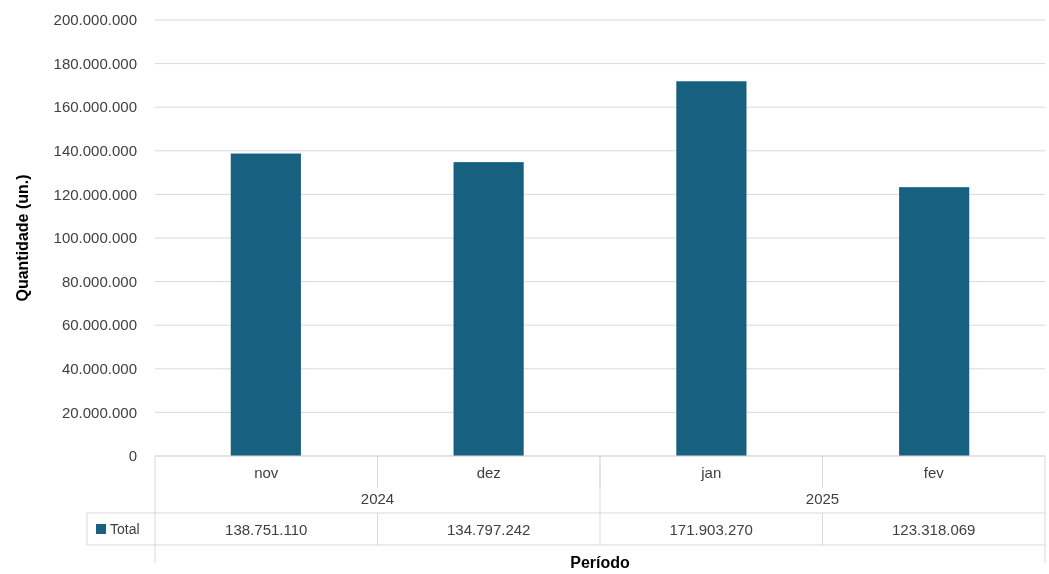 This screenshot has height=574, width=1049. What do you see at coordinates (99, 412) in the screenshot?
I see `y-tick-label: 20.000.000` at bounding box center [99, 412].